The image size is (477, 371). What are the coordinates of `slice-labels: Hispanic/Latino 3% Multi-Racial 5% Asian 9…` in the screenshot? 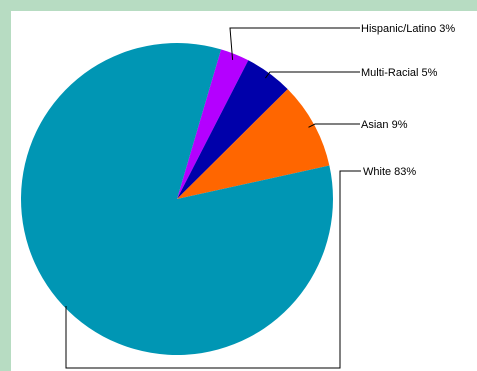 It's located at (408, 100).